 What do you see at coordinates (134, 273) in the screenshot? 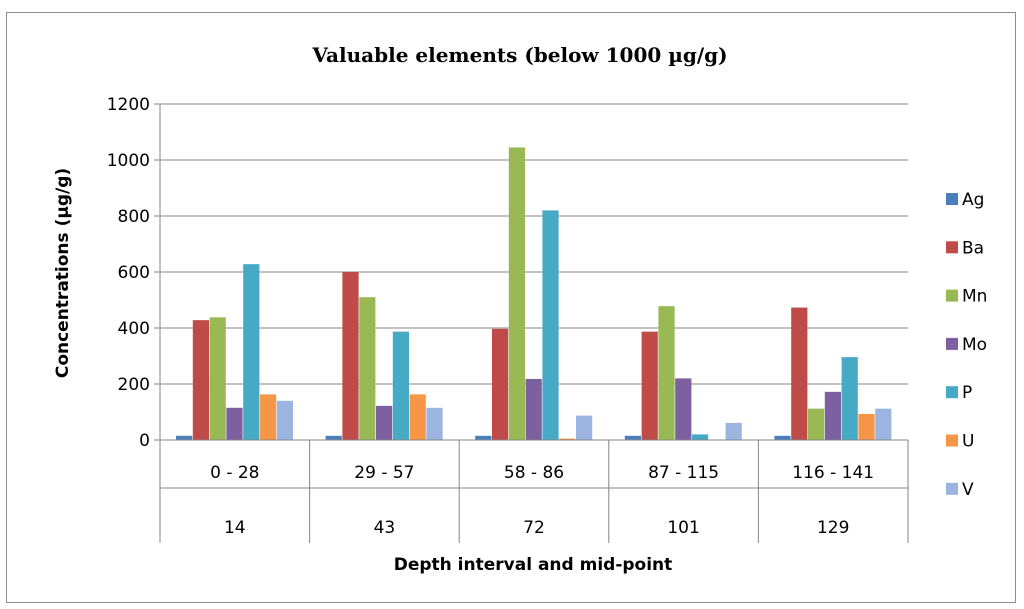
I see `y-tick-label: 600` at bounding box center [134, 273].